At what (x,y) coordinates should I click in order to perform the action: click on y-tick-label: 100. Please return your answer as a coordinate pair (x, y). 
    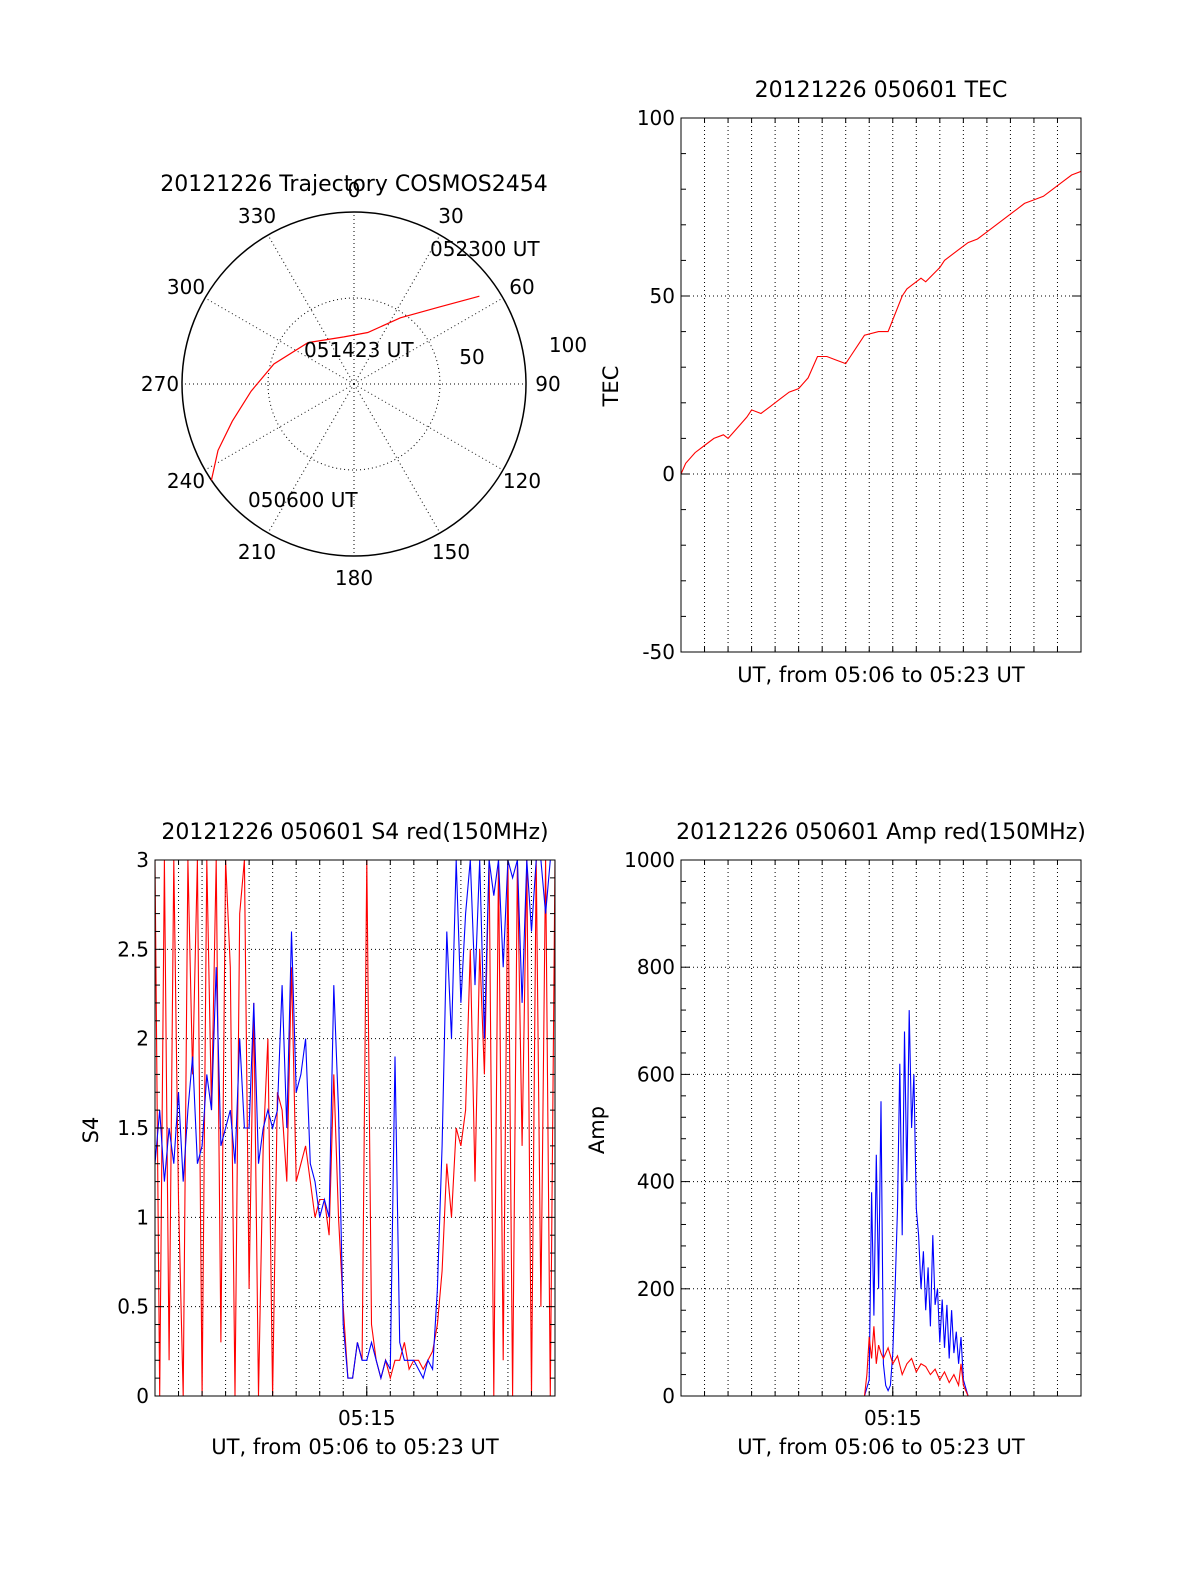
    Looking at the image, I should click on (656, 118).